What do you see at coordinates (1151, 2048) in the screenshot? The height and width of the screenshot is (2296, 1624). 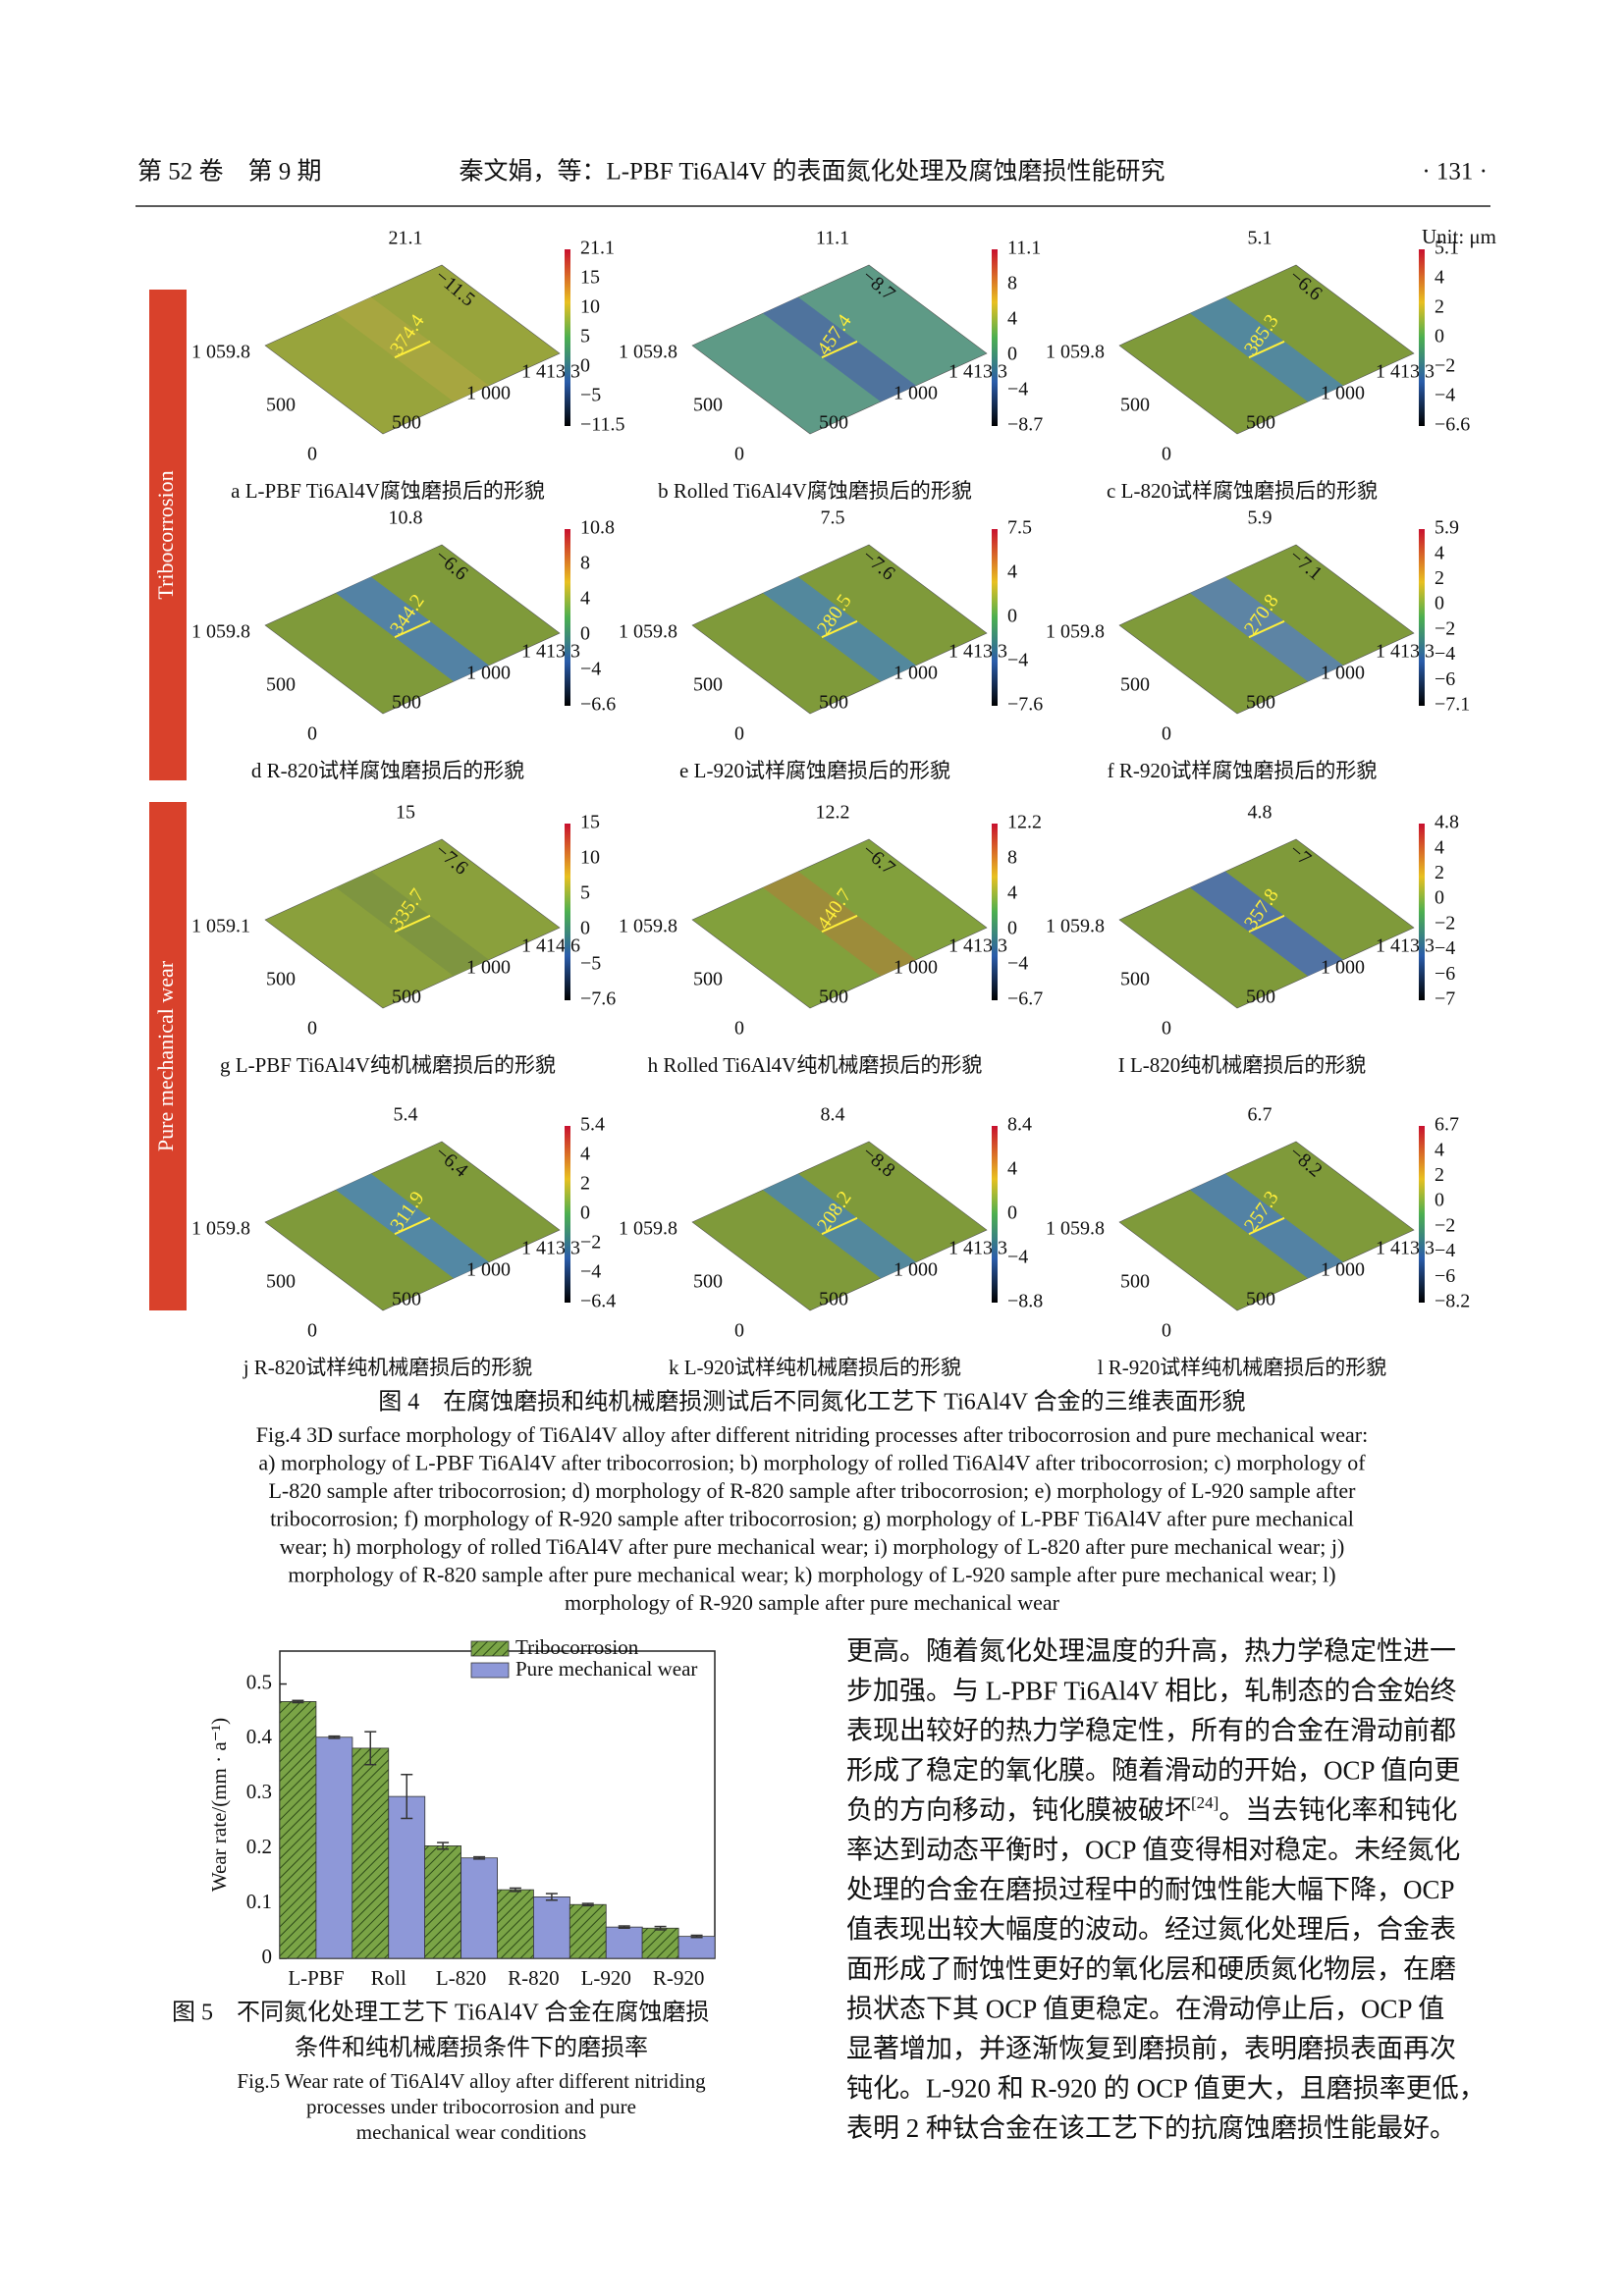 I see `body-line: 显著增加，并逐渐恢复到磨损前，表明磨损表面再次` at bounding box center [1151, 2048].